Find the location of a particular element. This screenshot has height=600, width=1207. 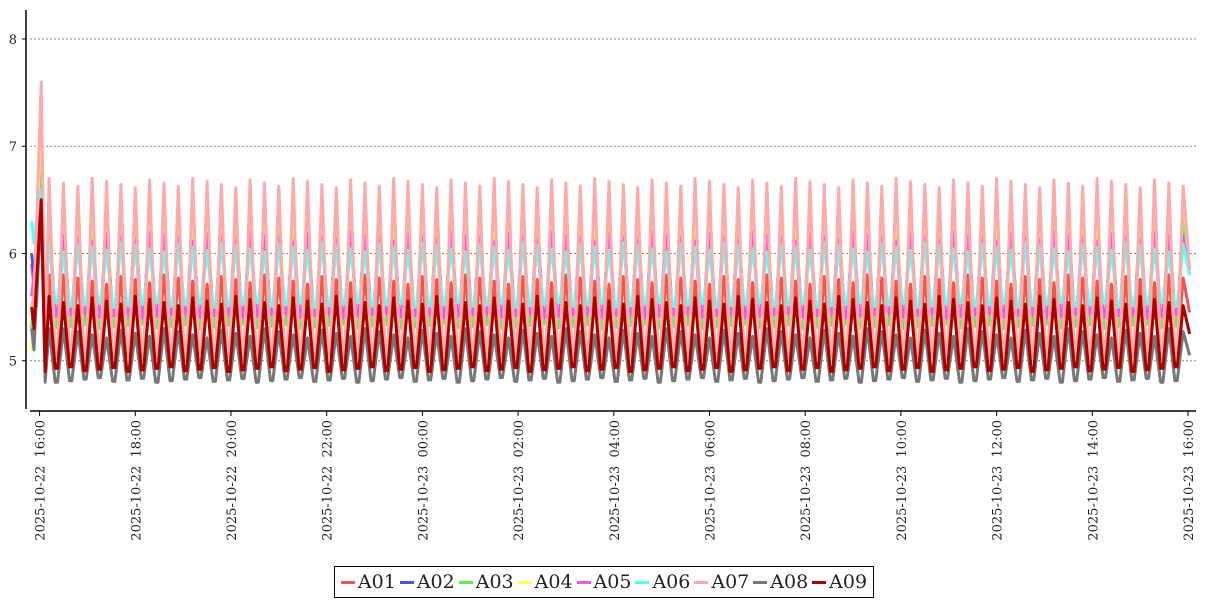

x-tick-label: 2025-10-22 20:00 is located at coordinates (232, 480).